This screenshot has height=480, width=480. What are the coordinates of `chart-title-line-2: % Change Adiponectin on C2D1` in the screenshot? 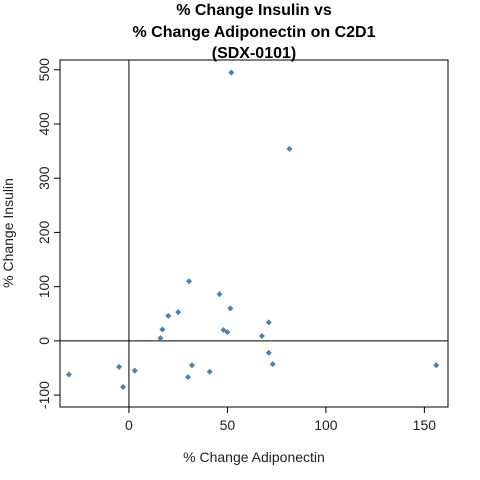 It's located at (254, 32).